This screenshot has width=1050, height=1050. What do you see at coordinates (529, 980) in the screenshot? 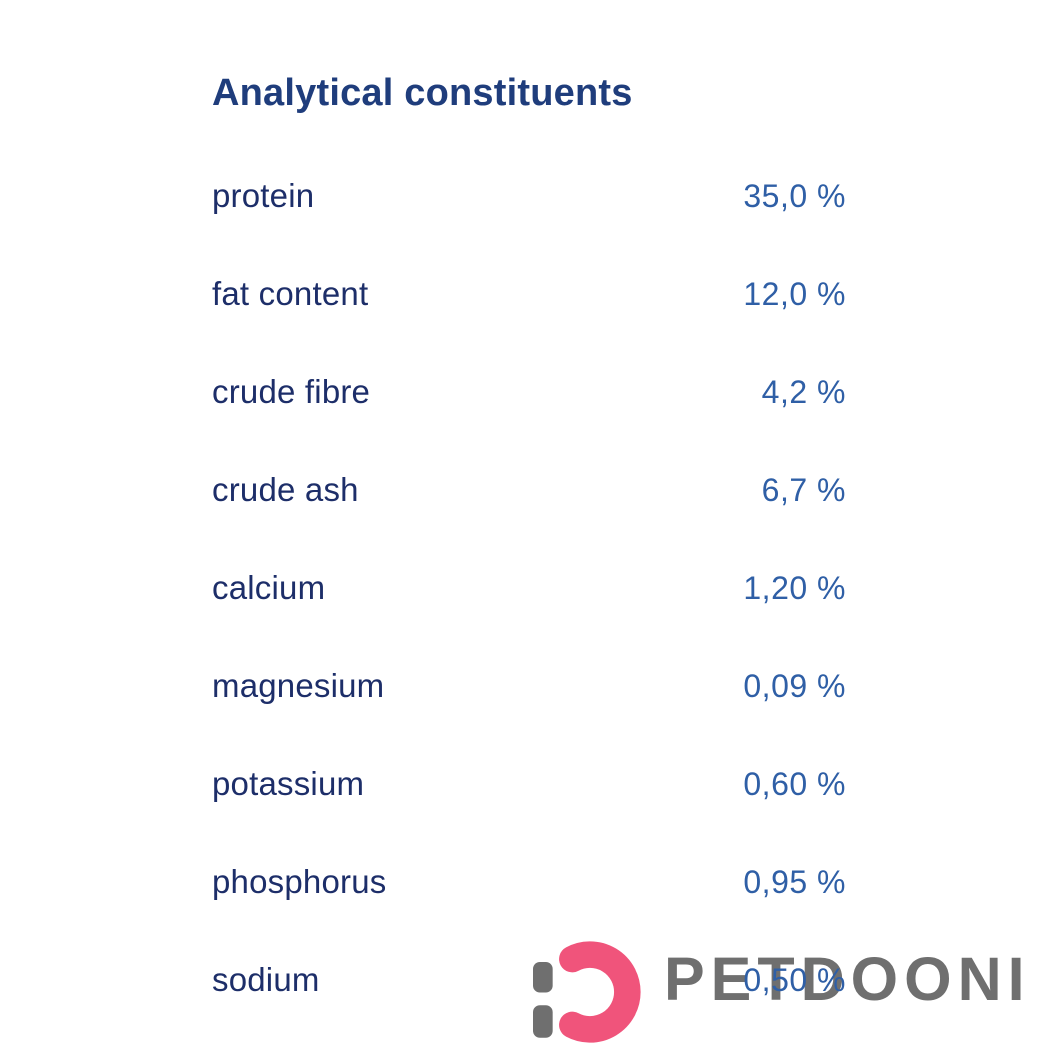
I see `table-row-sodium: sodium 0,50 %` at bounding box center [529, 980].